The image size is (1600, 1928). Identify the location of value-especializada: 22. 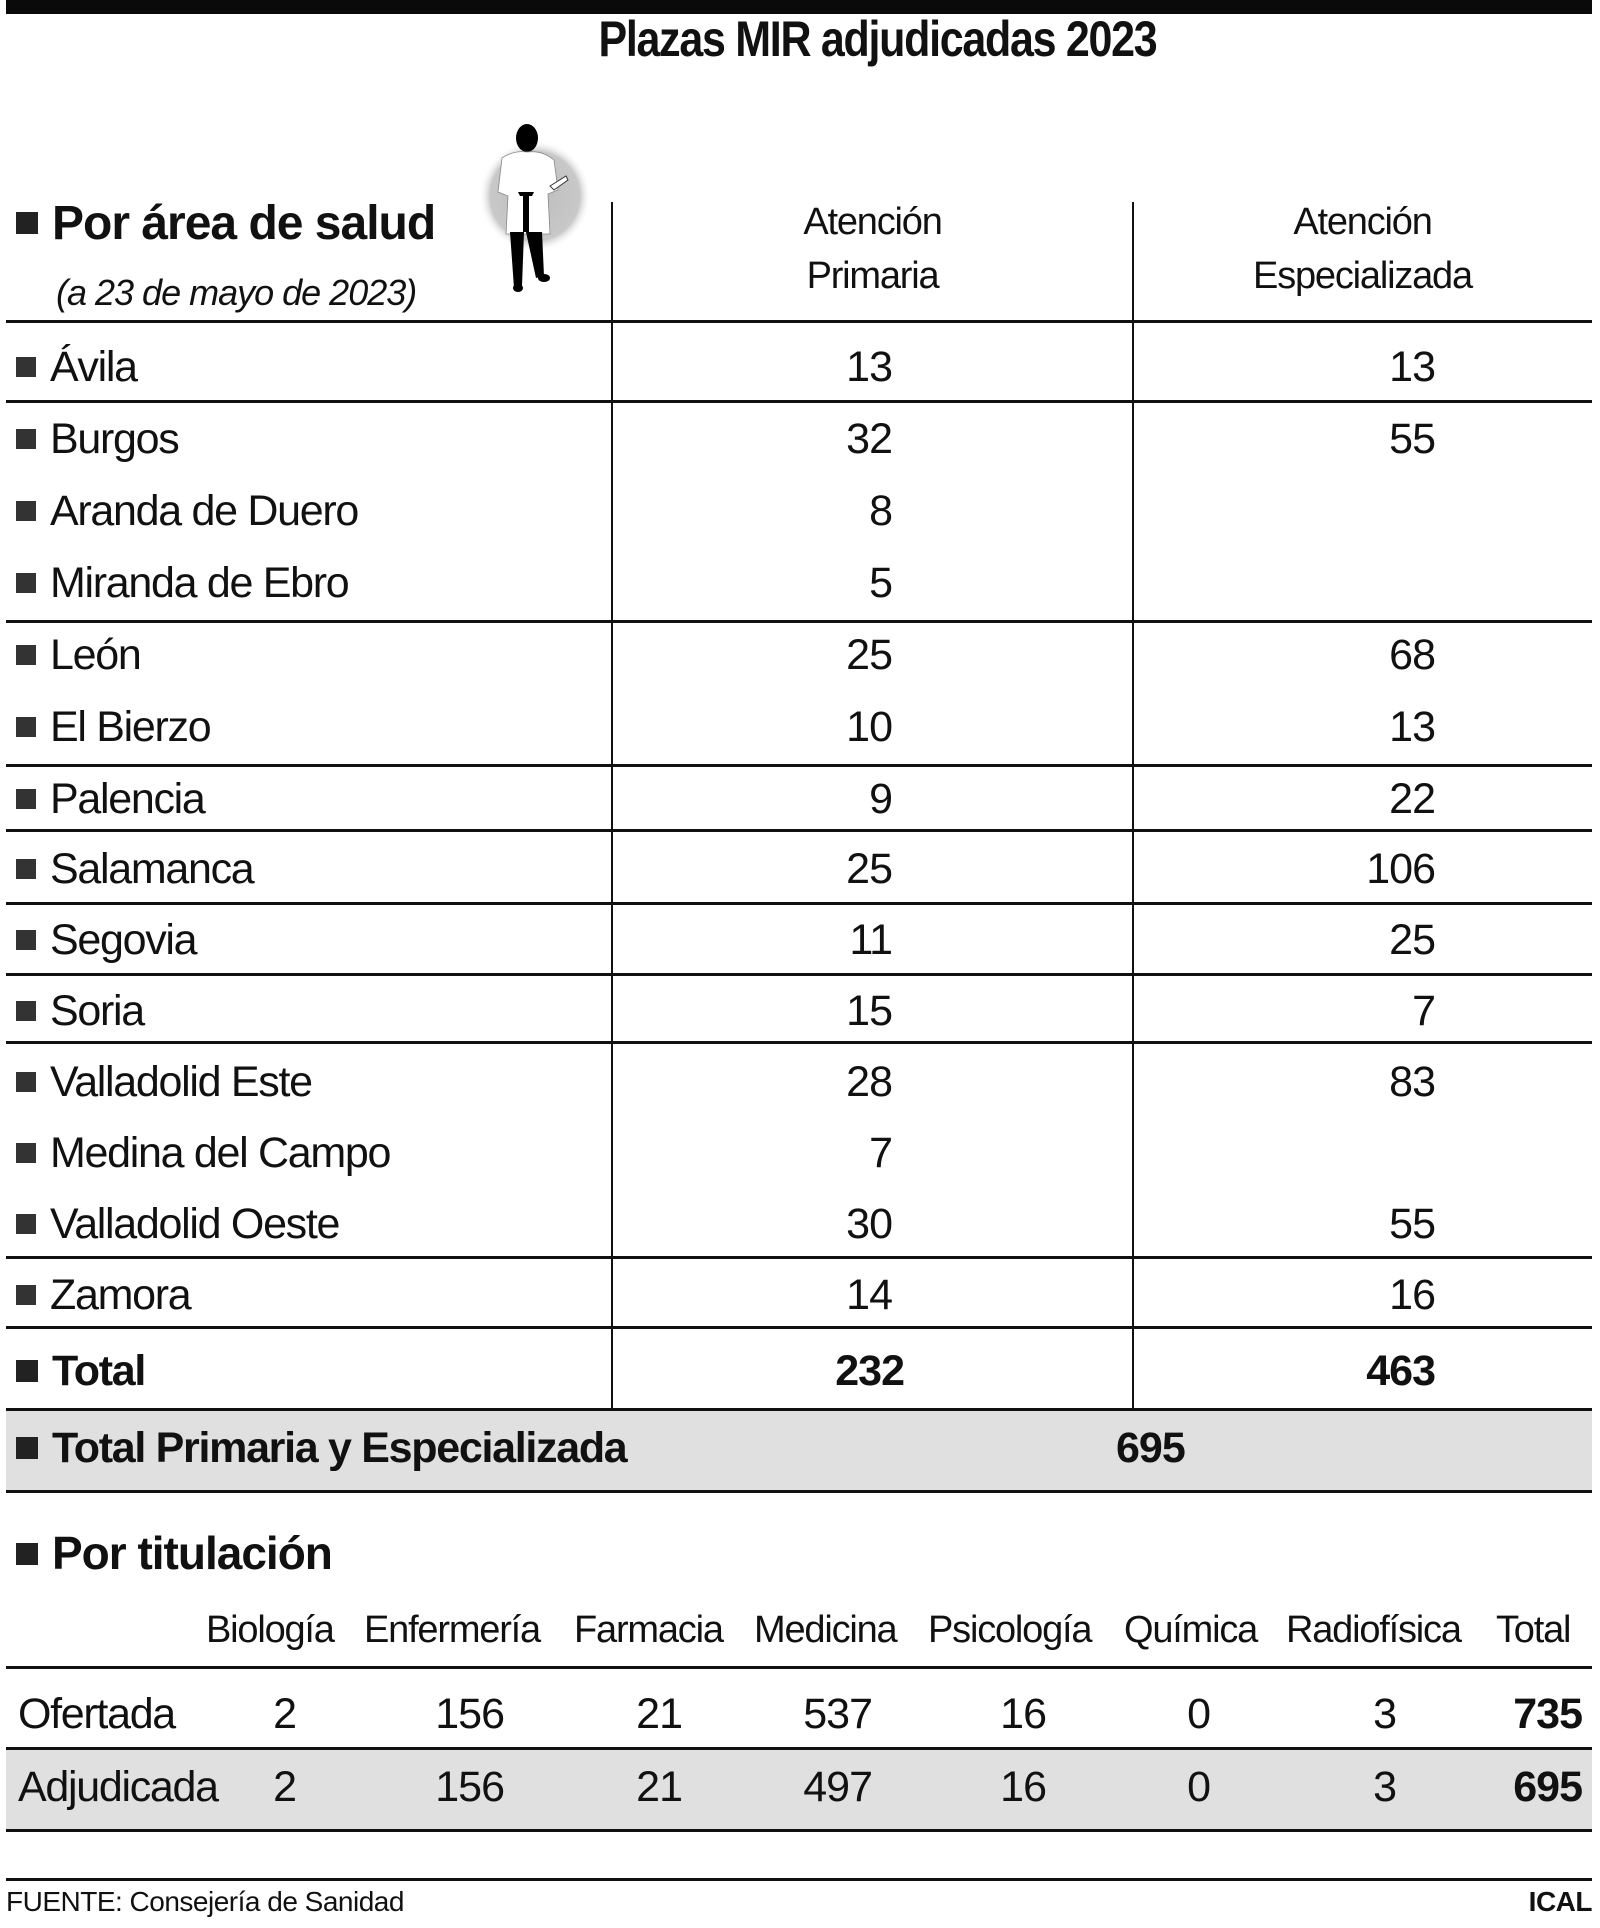
(1412, 799).